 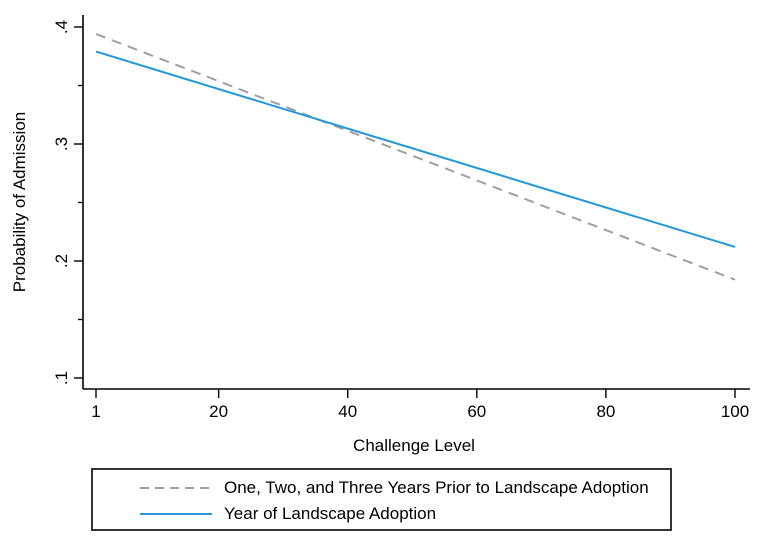 What do you see at coordinates (605, 411) in the screenshot?
I see `x-tick-label: 80` at bounding box center [605, 411].